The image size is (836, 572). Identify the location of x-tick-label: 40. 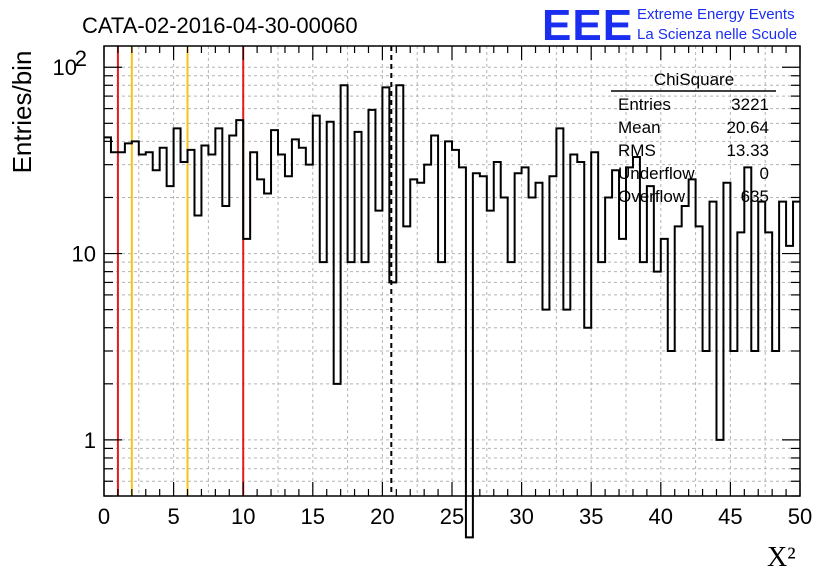
(661, 516).